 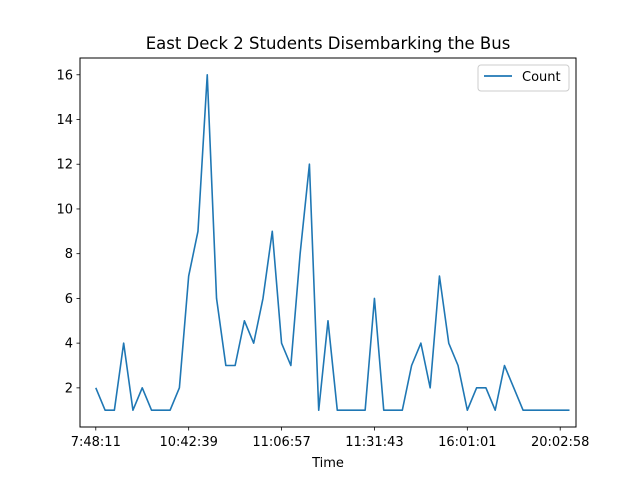 I want to click on x-tick-label: 16:01:01, so click(x=467, y=442).